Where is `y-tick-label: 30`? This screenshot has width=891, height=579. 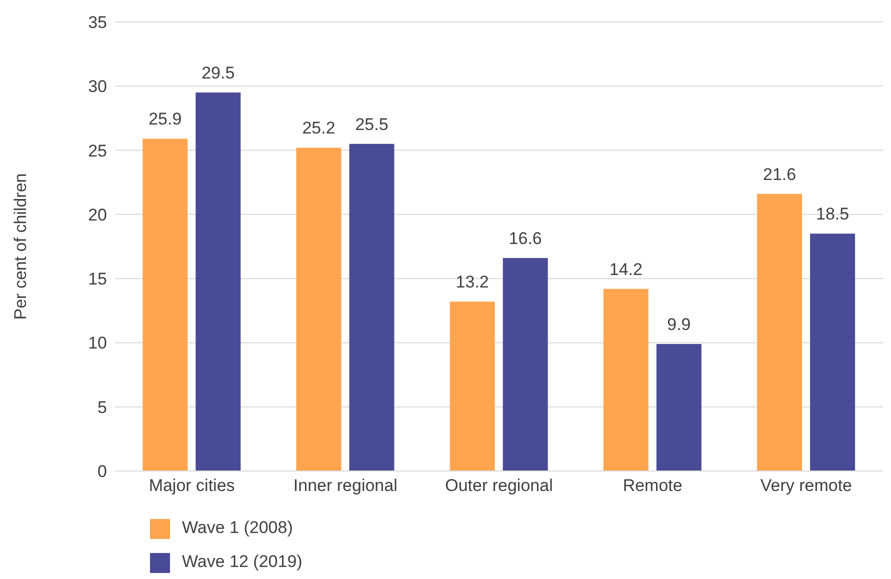
y-tick-label: 30 is located at coordinates (97, 86).